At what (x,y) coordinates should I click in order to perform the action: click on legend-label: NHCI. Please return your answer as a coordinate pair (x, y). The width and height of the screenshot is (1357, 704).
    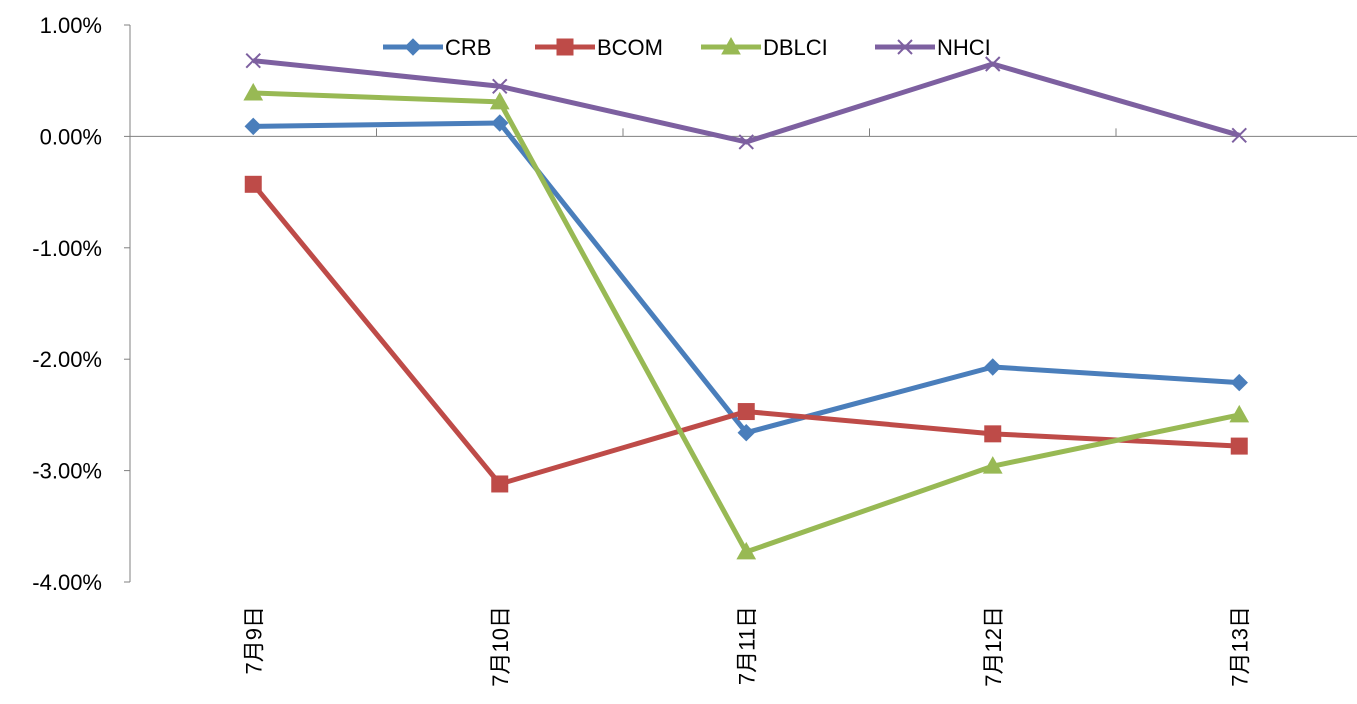
    Looking at the image, I should click on (964, 47).